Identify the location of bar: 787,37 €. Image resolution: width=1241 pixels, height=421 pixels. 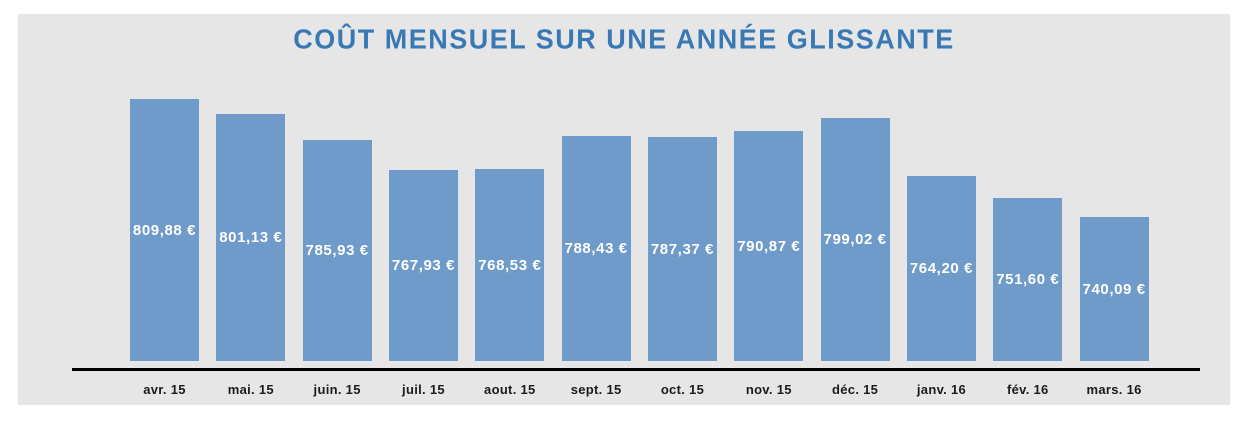
(682, 249).